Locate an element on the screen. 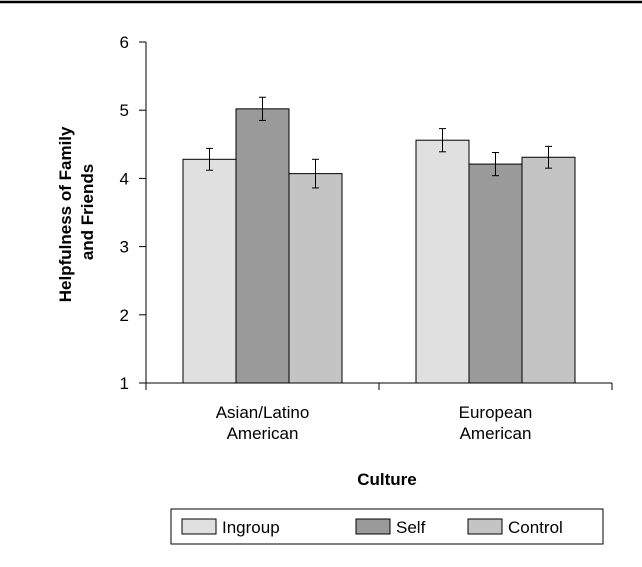 This screenshot has height=567, width=642. legend-swatch-ingroup is located at coordinates (199, 526).